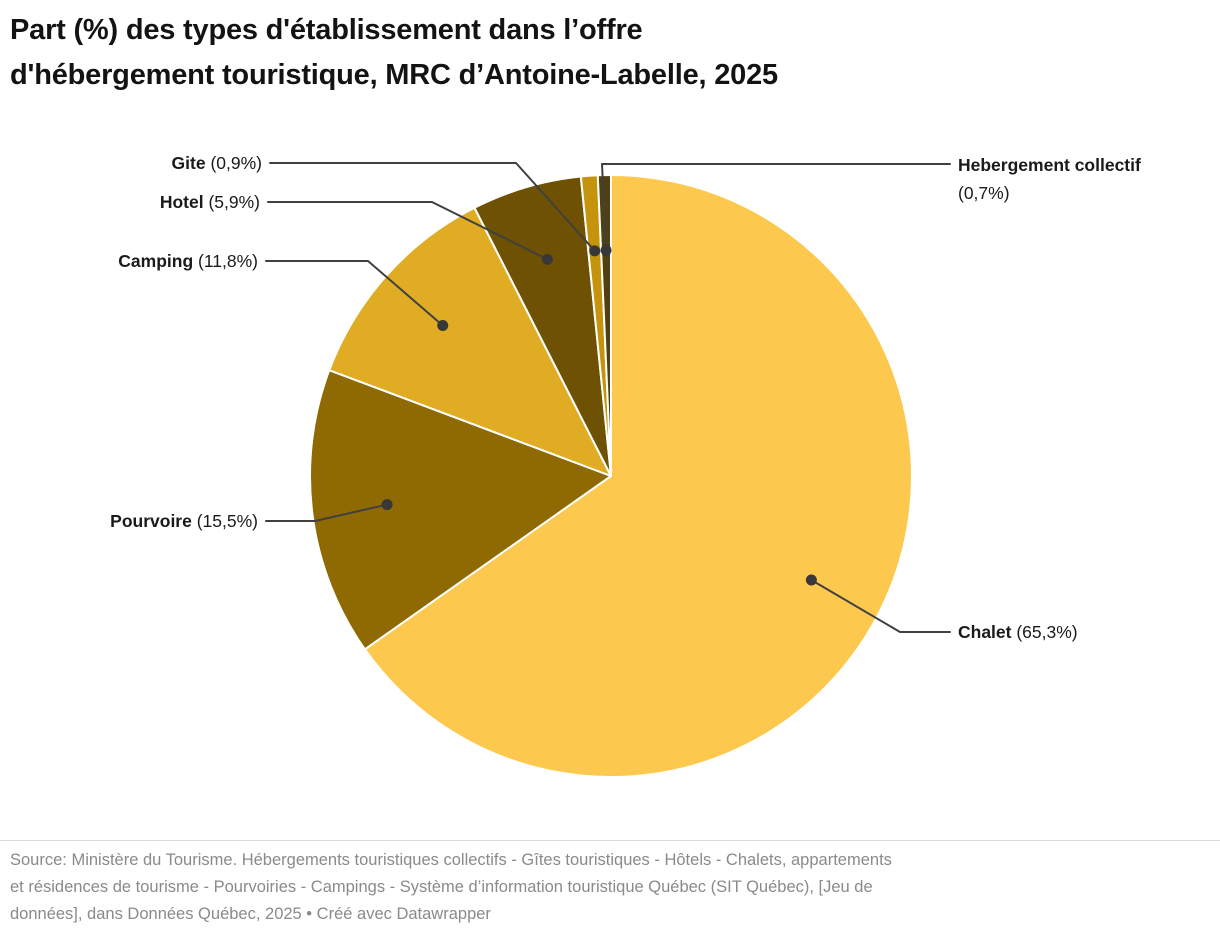  I want to click on slice-label-chalet: Chalet (65,3%), so click(1018, 632).